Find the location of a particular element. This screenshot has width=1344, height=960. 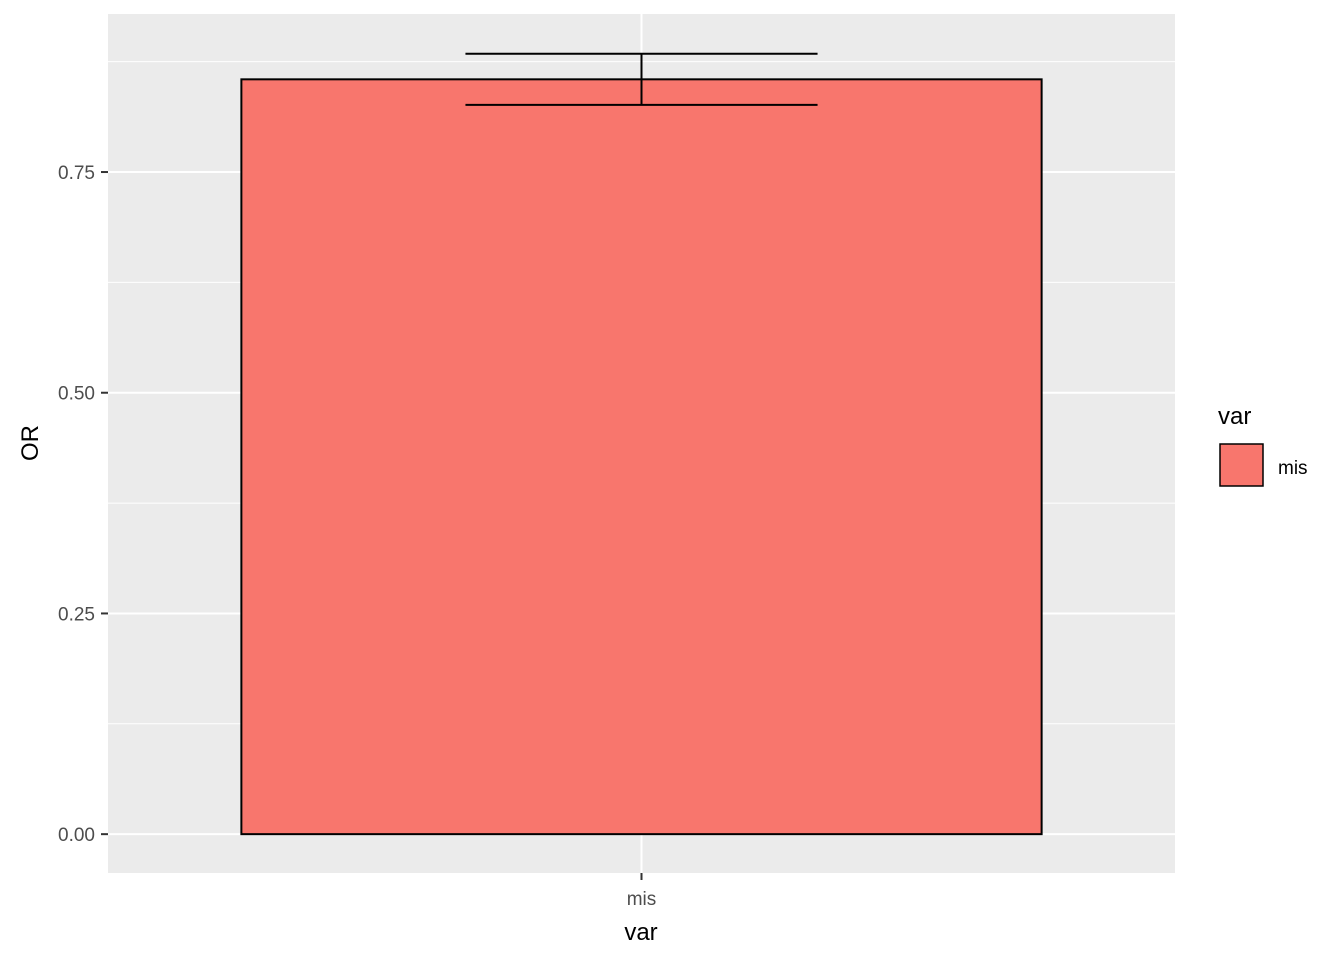

y-tick-label: 0.50 is located at coordinates (76, 394).